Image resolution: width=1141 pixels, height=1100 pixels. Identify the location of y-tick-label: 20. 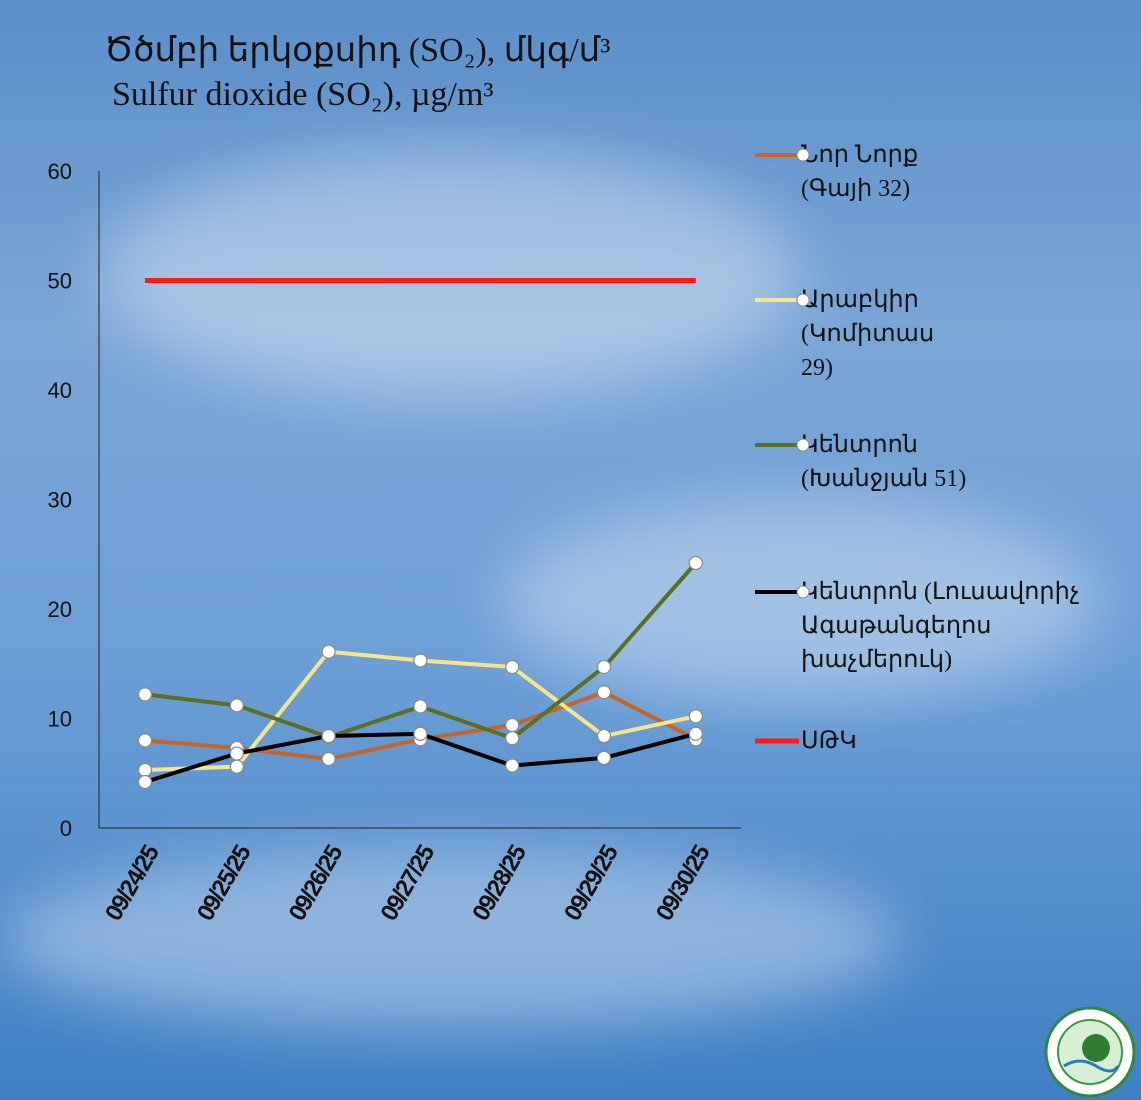
(60, 609).